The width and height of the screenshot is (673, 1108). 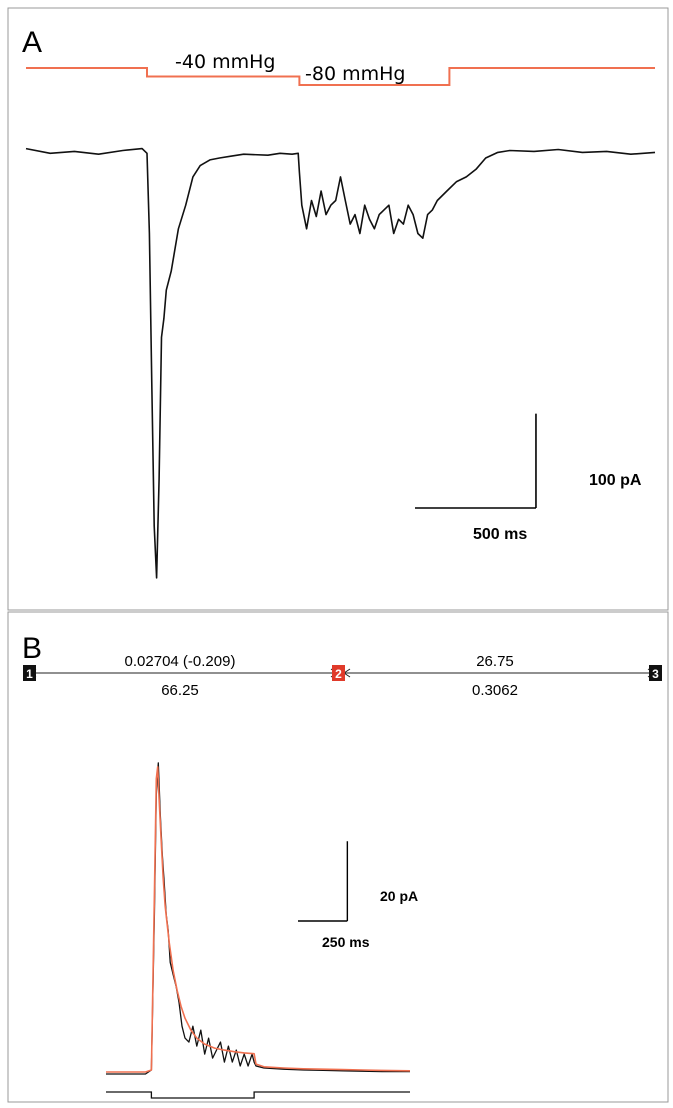 I want to click on cursor-number-3: 3, so click(x=655, y=674).